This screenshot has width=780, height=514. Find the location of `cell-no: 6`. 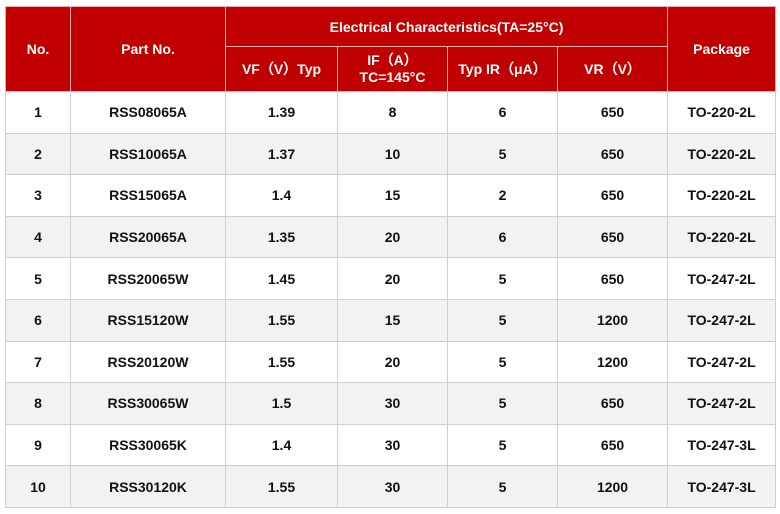

cell-no: 6 is located at coordinates (38, 320).